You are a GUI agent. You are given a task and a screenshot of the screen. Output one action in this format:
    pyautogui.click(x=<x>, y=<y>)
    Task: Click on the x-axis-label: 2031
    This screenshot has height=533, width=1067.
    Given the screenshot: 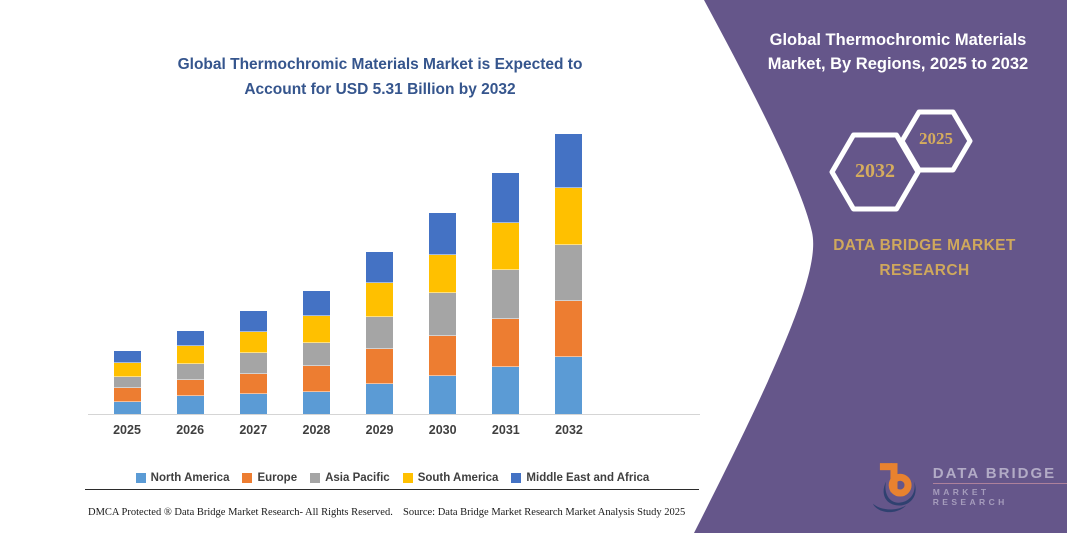 What is the action you would take?
    pyautogui.click(x=505, y=430)
    